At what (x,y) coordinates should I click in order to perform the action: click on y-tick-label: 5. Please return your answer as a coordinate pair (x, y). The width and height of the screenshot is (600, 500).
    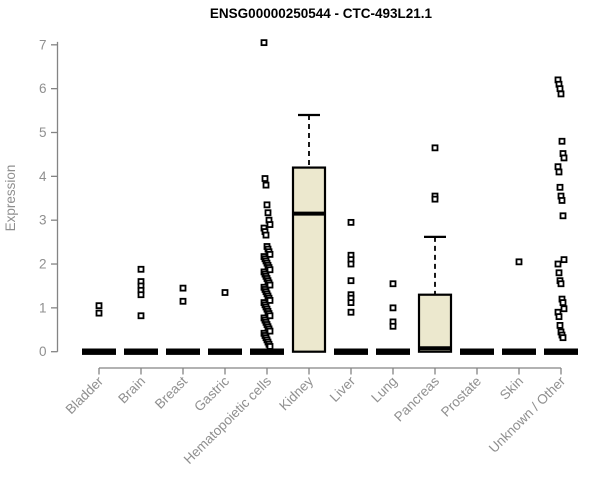
    Looking at the image, I should click on (43, 132).